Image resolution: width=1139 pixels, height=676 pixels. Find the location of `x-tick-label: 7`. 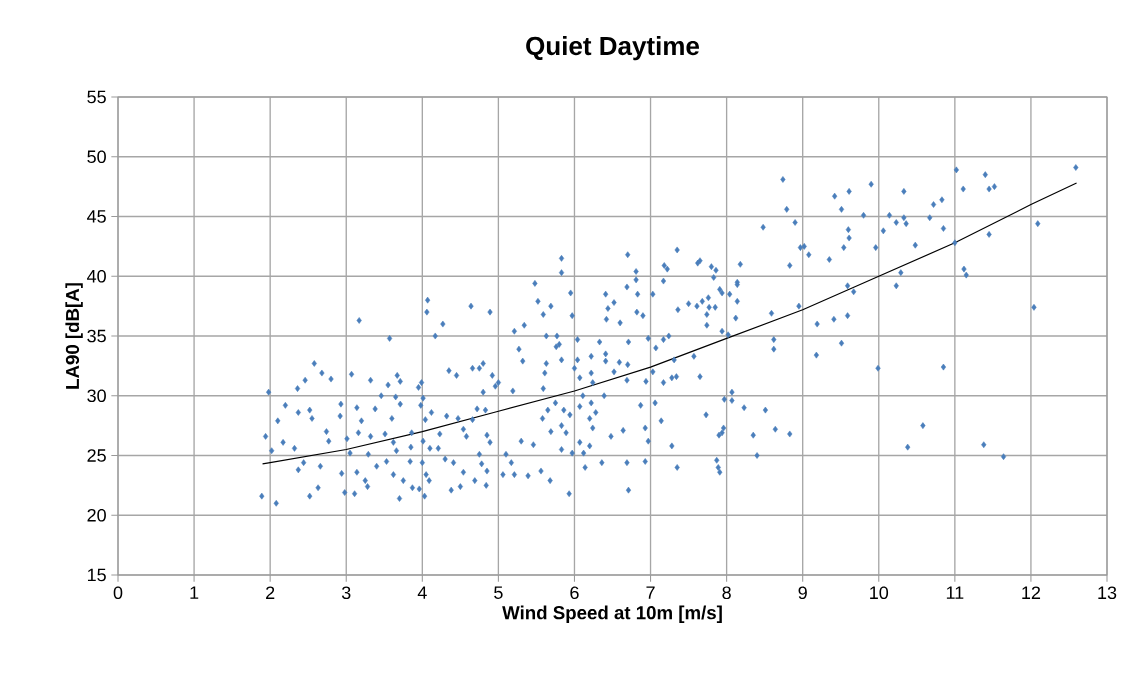

x-tick-label: 7 is located at coordinates (650, 592).